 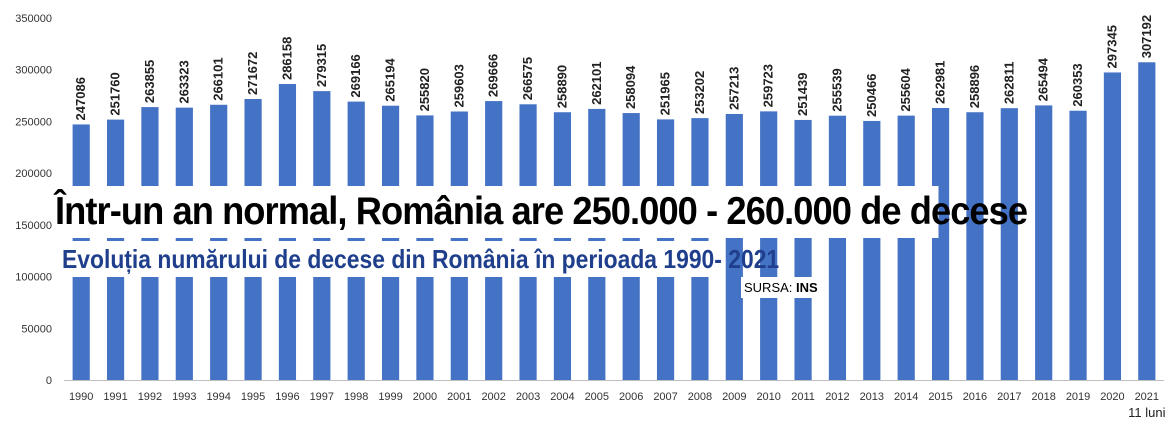 What do you see at coordinates (80, 98) in the screenshot?
I see `data-label: 247086` at bounding box center [80, 98].